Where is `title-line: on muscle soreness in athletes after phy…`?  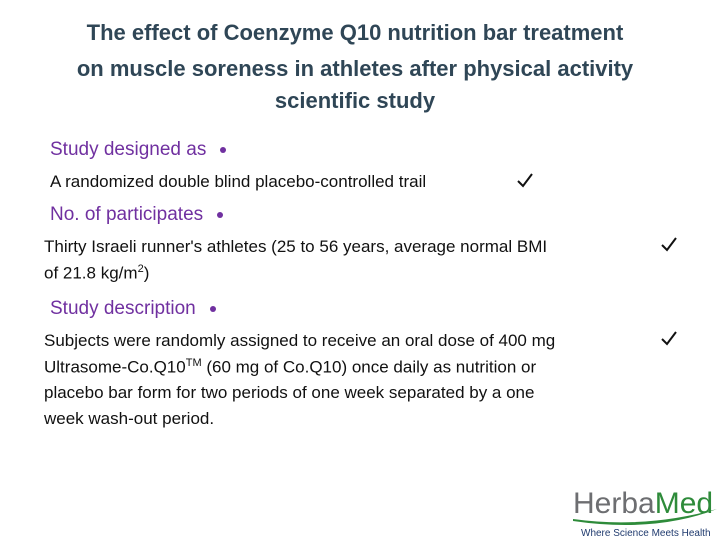
title-line: on muscle soreness in athletes after phy… is located at coordinates (355, 68).